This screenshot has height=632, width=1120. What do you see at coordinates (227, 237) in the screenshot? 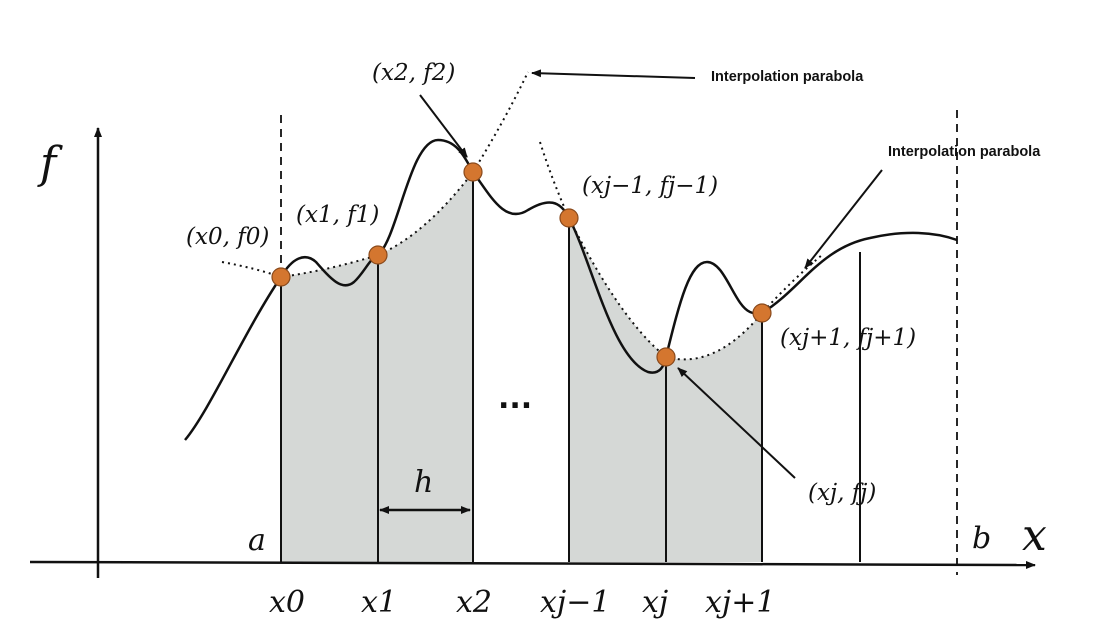
I see `label-p0: (x0, f0)` at bounding box center [227, 237].